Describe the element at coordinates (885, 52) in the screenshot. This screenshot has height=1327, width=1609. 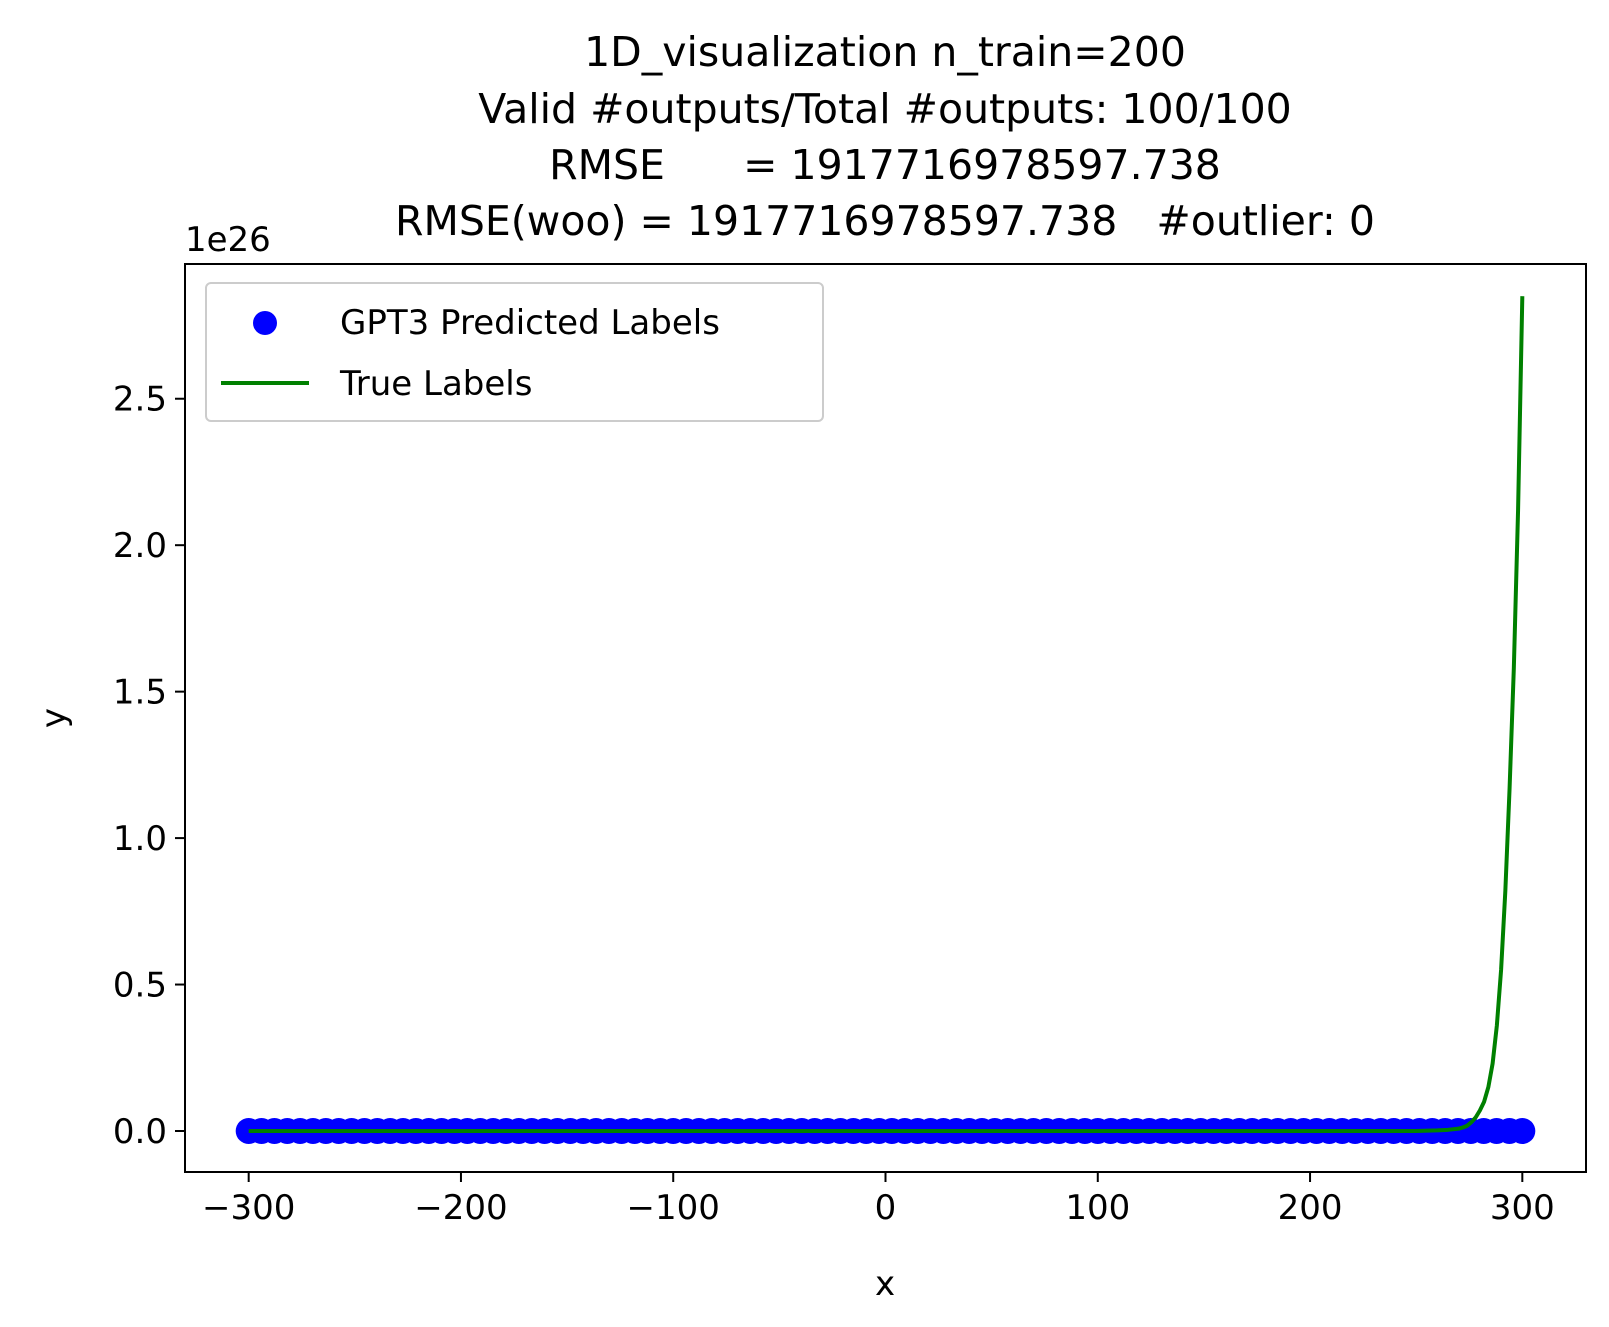
I see `title-line-1: 1D_visualization n_train=200` at that location.